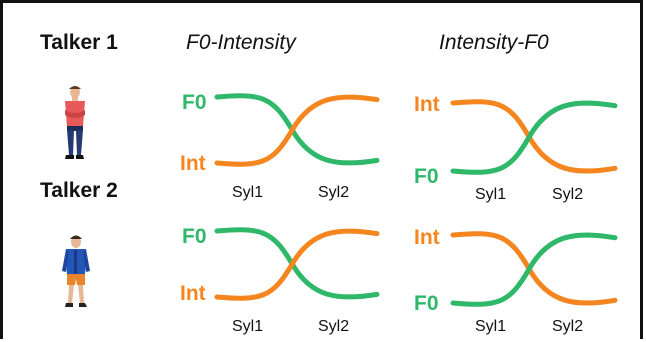 This screenshot has width=646, height=342. What do you see at coordinates (76, 271) in the screenshot?
I see `talker-2-figure-icon` at bounding box center [76, 271].